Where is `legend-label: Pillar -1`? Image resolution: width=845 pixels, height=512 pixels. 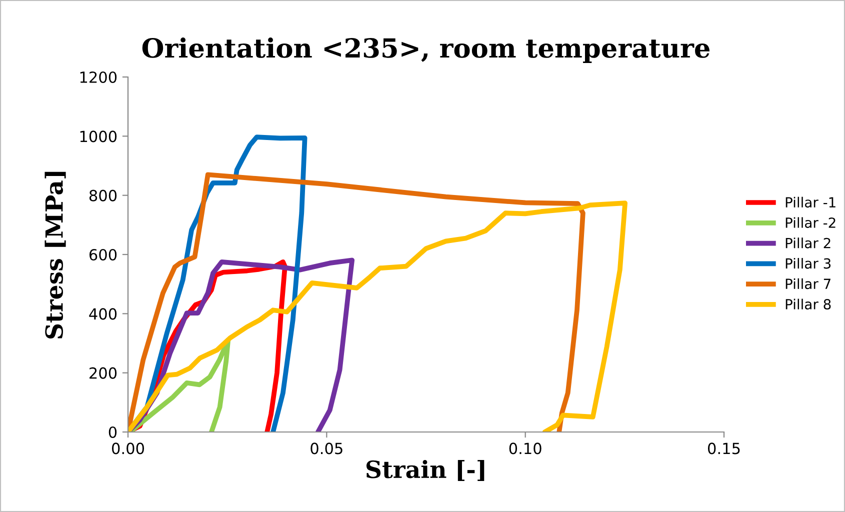
legend-label: Pillar -1 is located at coordinates (811, 202).